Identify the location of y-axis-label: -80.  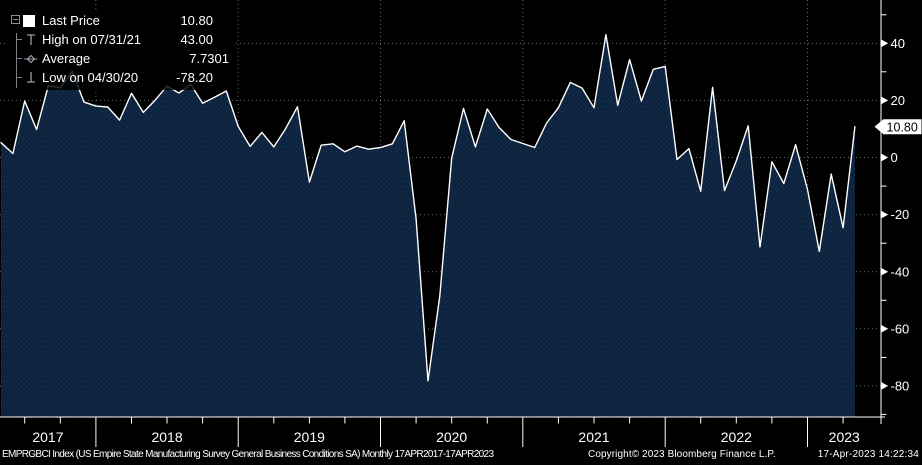
(900, 386).